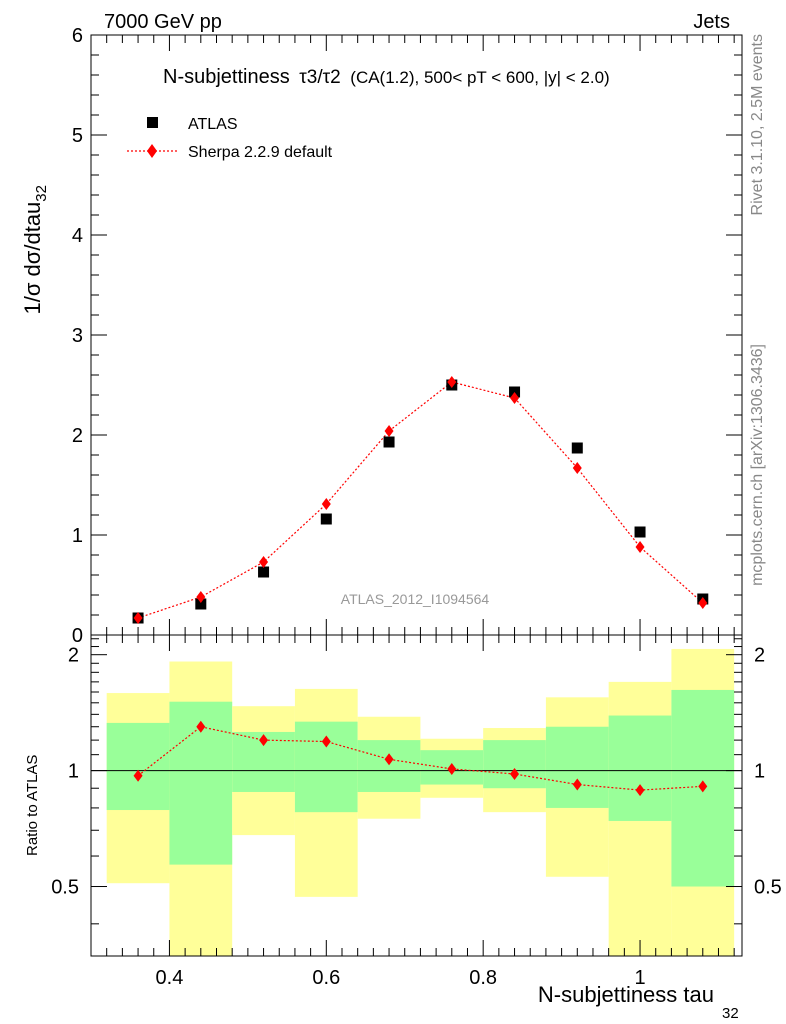  Describe the element at coordinates (768, 888) in the screenshot. I see `ratio-y-tick-label-right: 0.5` at that location.